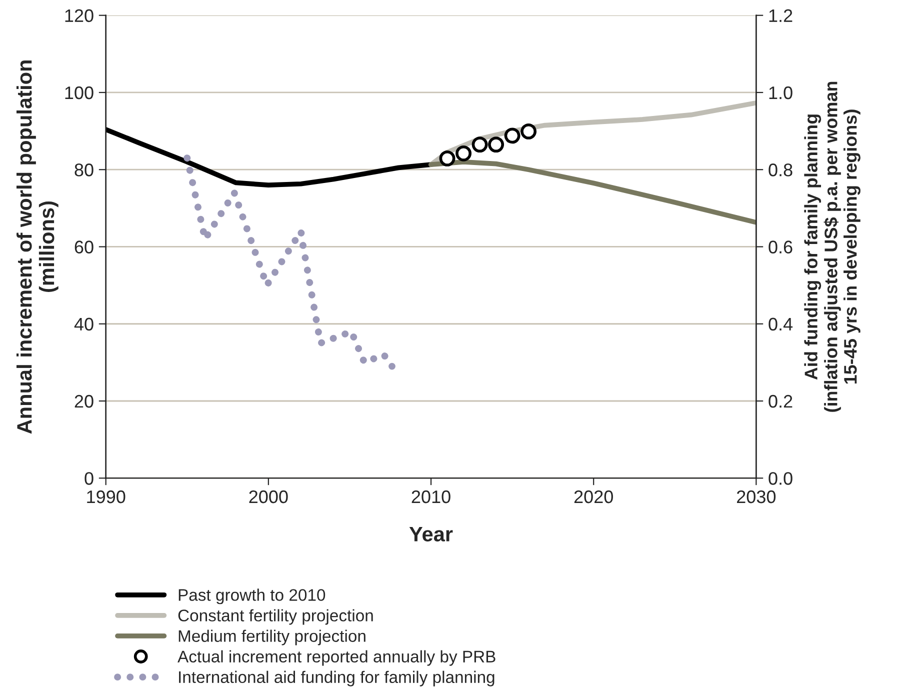  What do you see at coordinates (84, 247) in the screenshot?
I see `y-tick-label: 60` at bounding box center [84, 247].